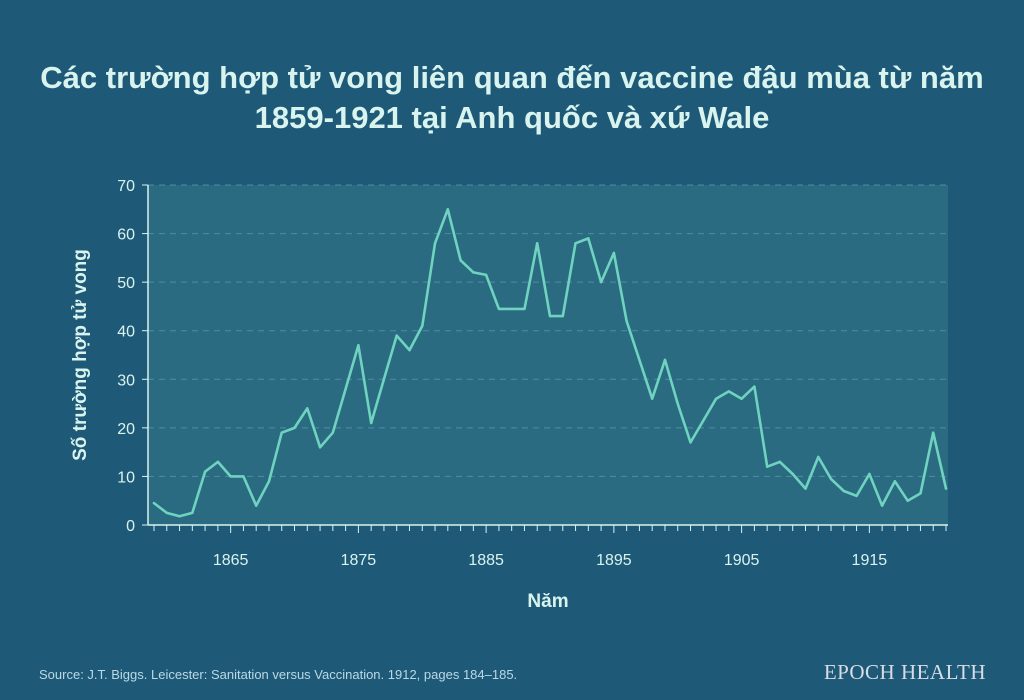  What do you see at coordinates (231, 560) in the screenshot?
I see `x-tick-label: 1865` at bounding box center [231, 560].